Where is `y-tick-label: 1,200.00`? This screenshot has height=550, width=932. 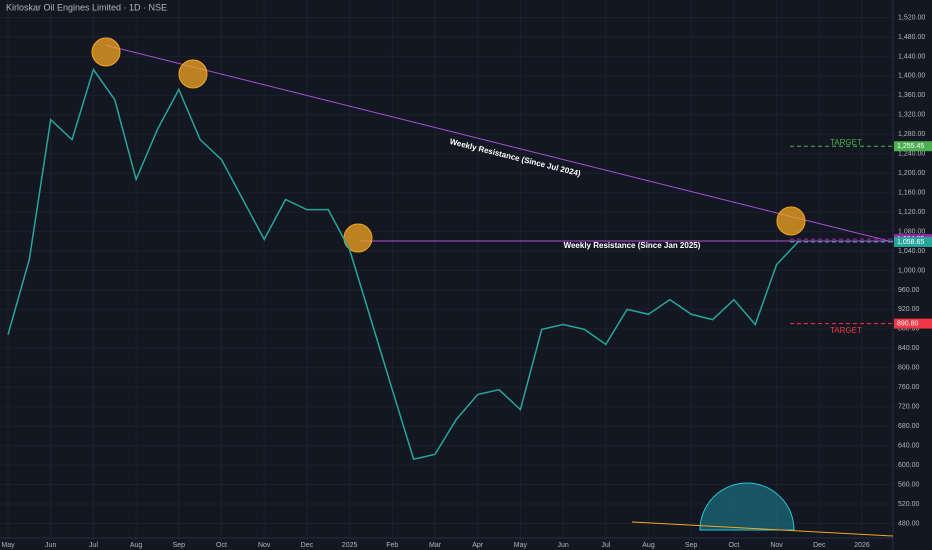
y-tick-label: 1,200.00 is located at coordinates (911, 173).